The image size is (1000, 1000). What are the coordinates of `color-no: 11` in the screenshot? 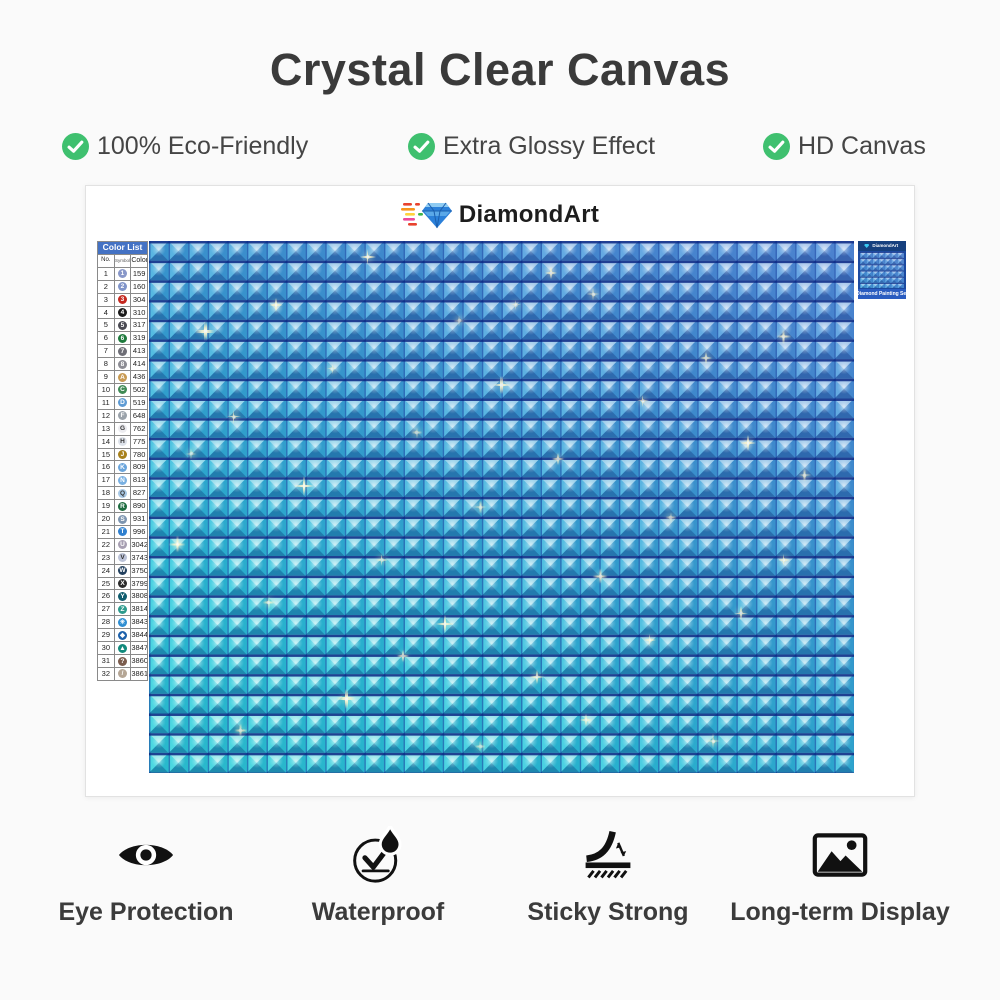 It's located at (106, 402).